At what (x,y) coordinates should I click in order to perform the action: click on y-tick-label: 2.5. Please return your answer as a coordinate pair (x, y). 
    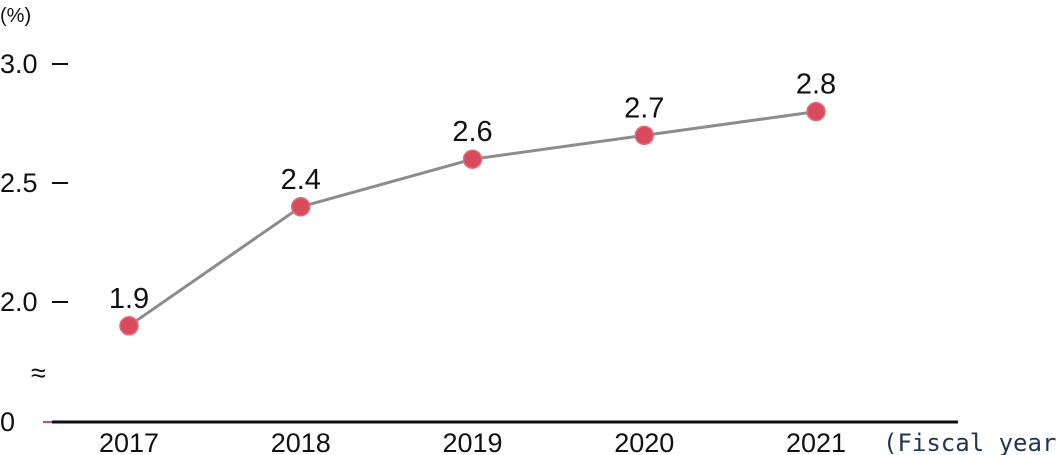
    Looking at the image, I should click on (19, 183).